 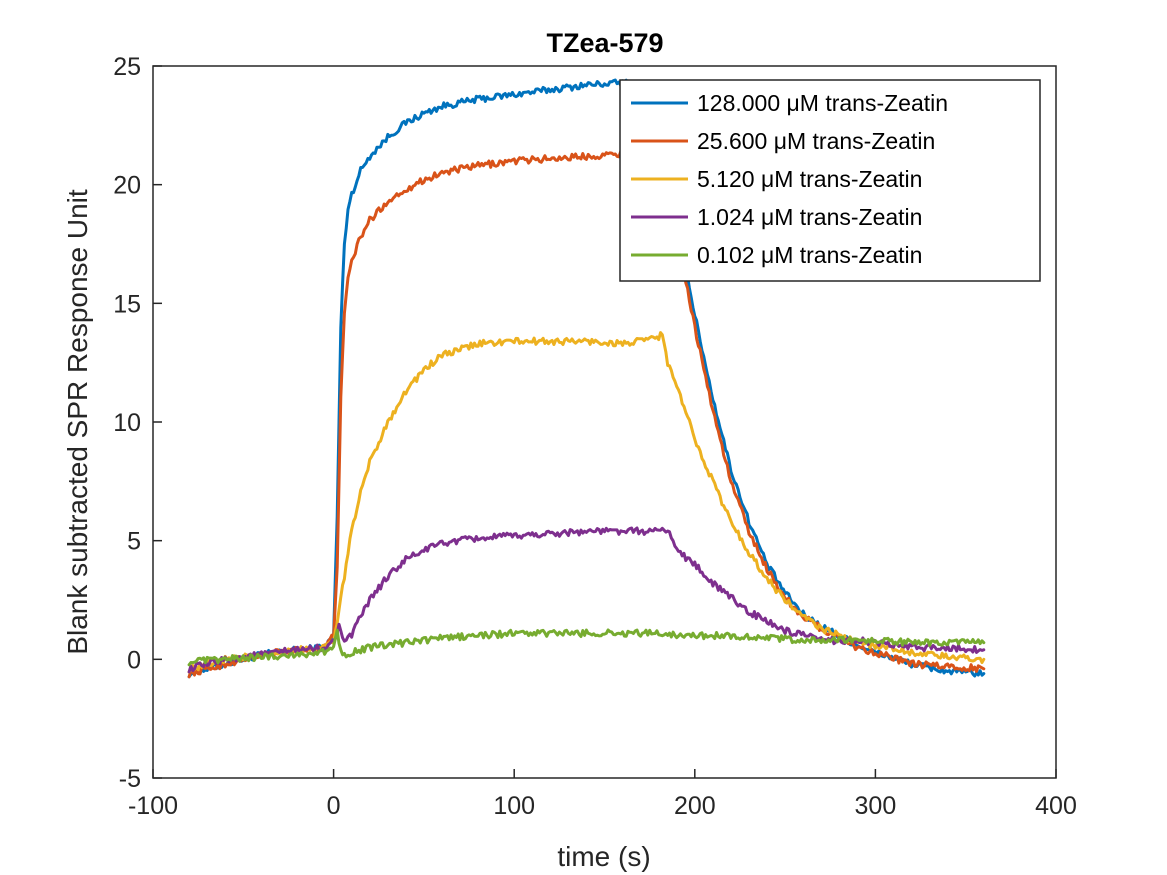 I want to click on legend-entry-3: 5.120 μM trans-Zeatin, so click(x=809, y=179).